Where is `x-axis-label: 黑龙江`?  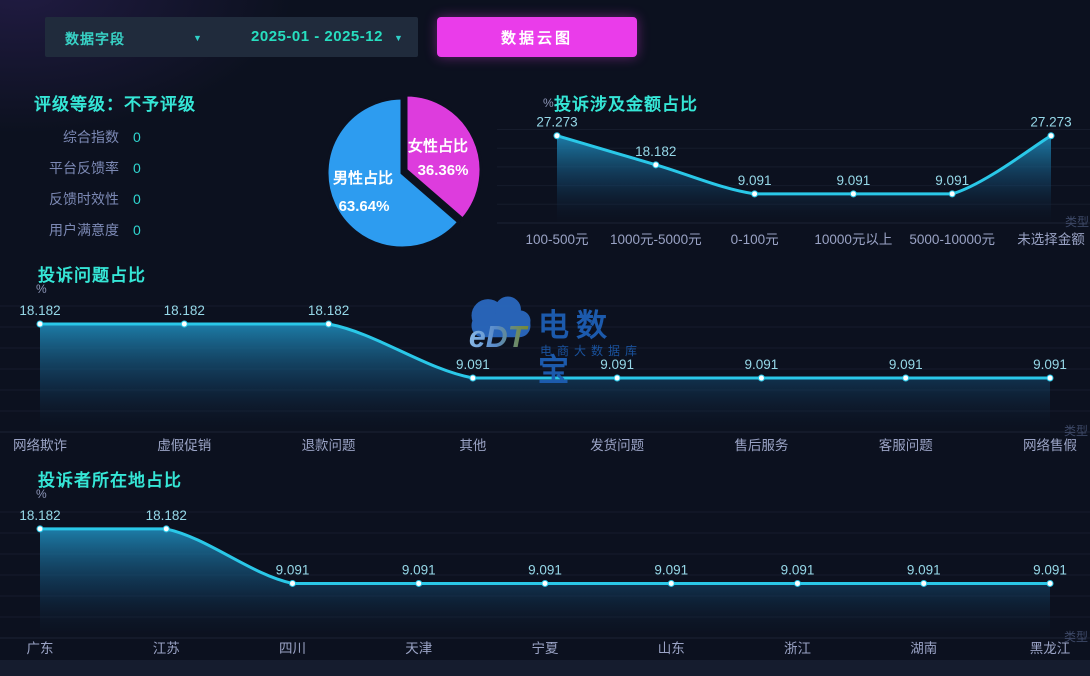
x-axis-label: 黑龙江 is located at coordinates (1050, 648).